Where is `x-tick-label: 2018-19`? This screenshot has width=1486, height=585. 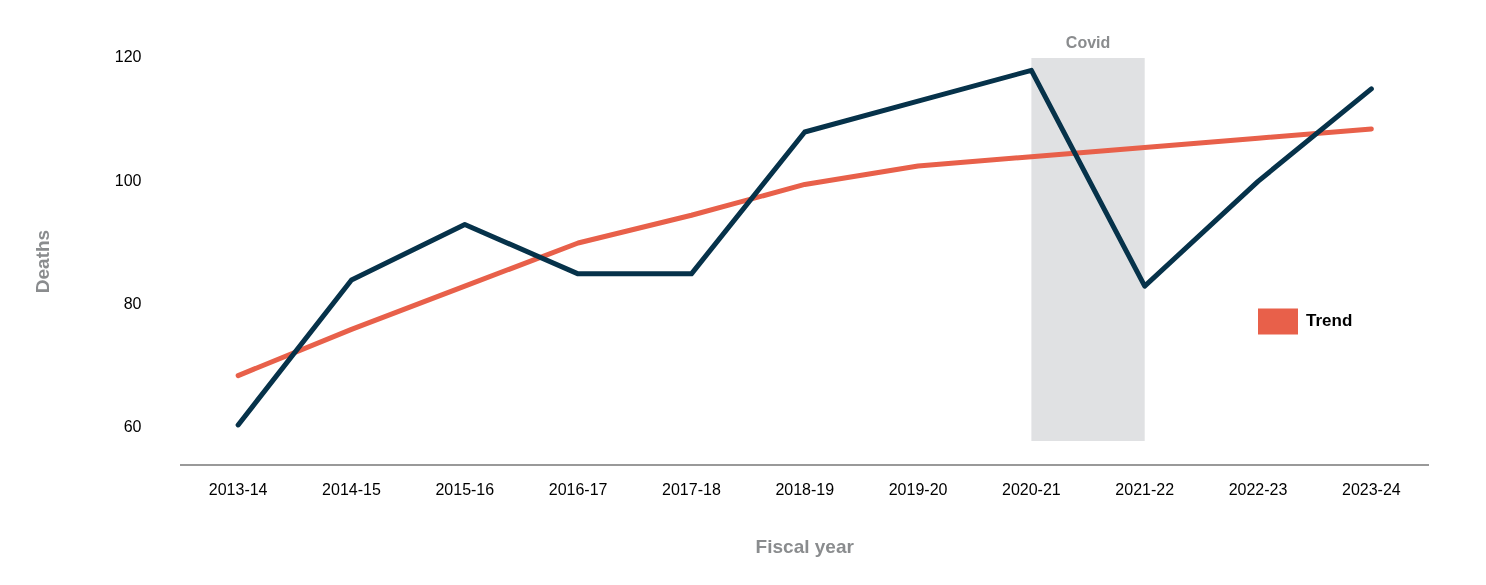
x-tick-label: 2018-19 is located at coordinates (805, 490).